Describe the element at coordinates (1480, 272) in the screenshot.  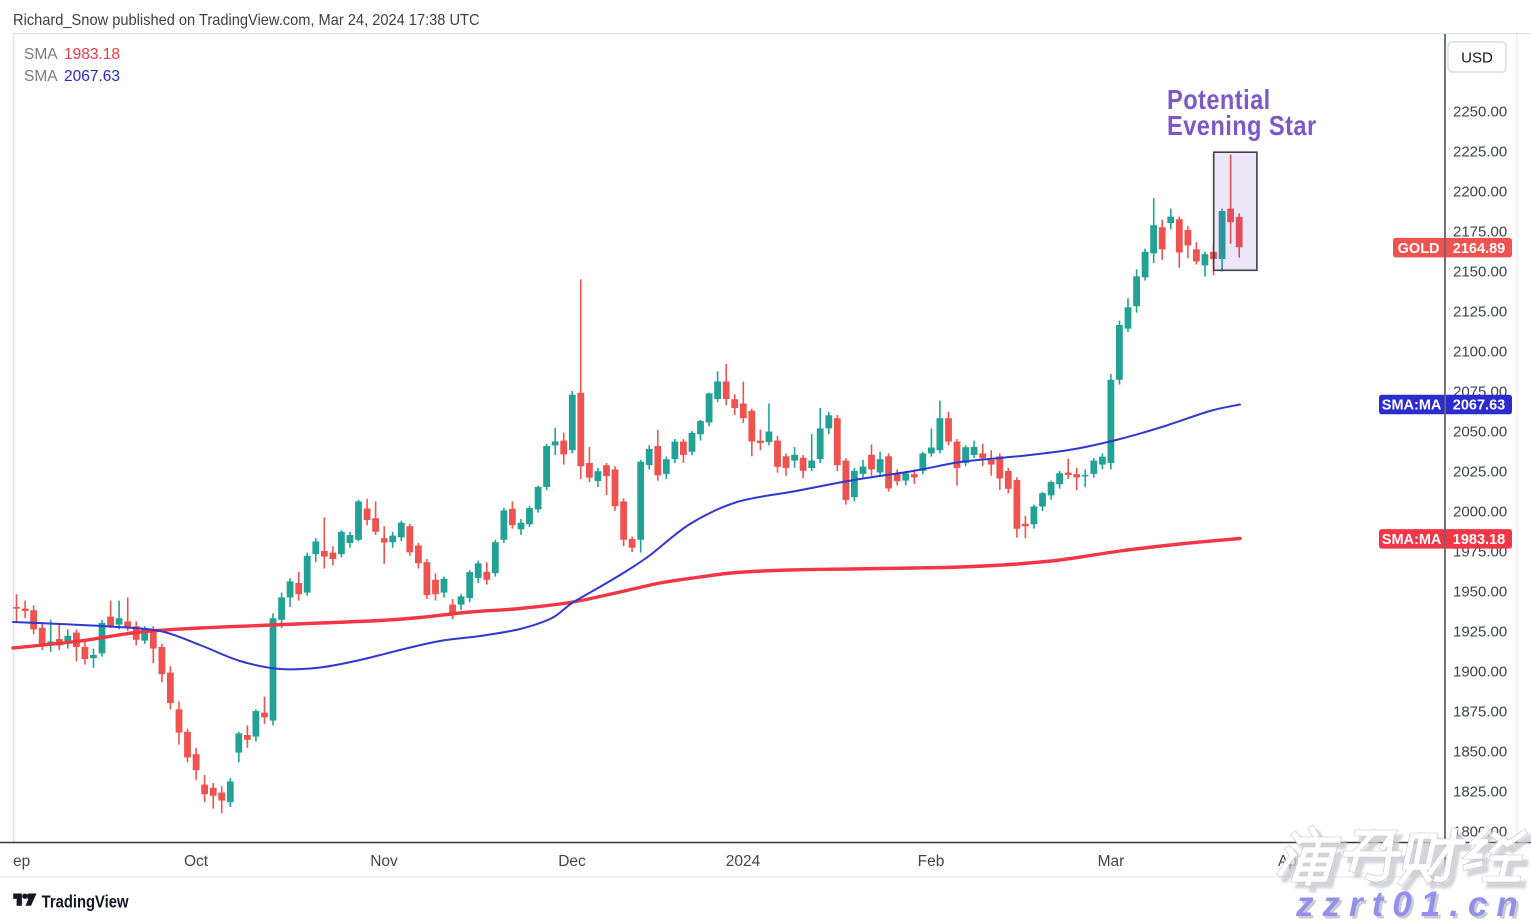
I see `svg-text: 2150.00` at that location.